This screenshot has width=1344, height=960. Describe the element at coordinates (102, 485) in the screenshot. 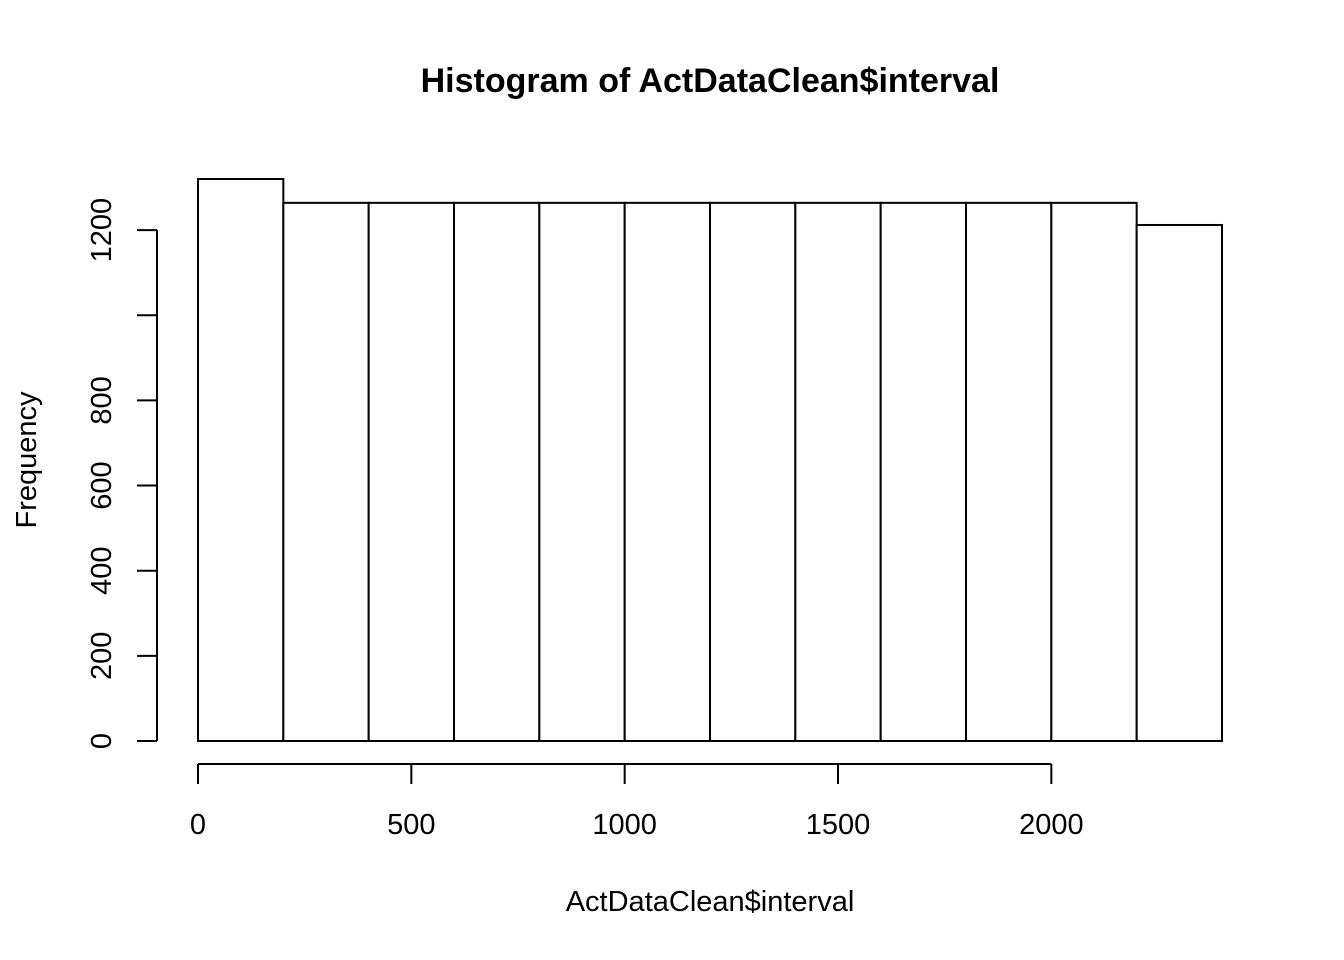

I see `y-tick-label-3: 600` at that location.